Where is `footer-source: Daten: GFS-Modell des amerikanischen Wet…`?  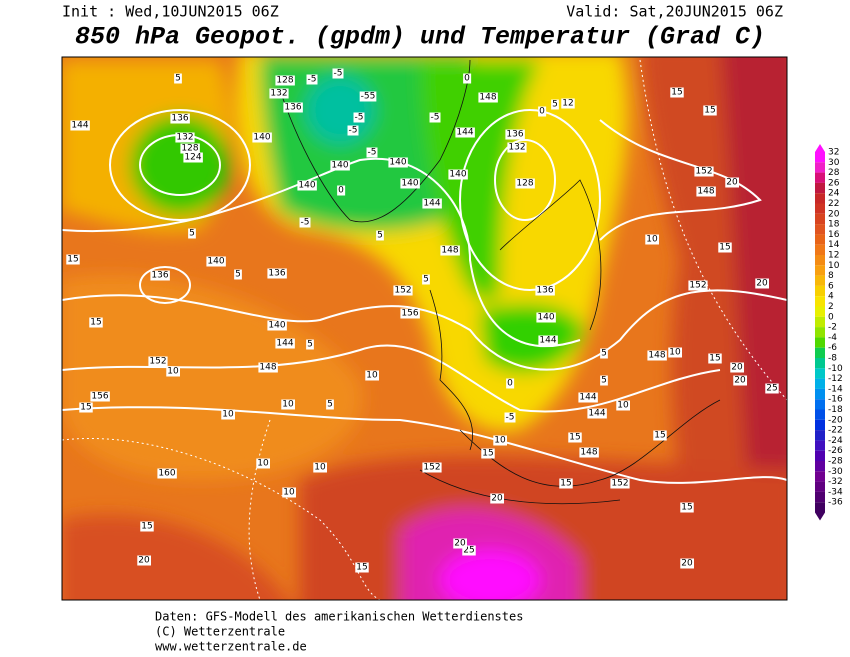
footer-source: Daten: GFS-Modell des amerikanischen Wet… is located at coordinates (339, 617).